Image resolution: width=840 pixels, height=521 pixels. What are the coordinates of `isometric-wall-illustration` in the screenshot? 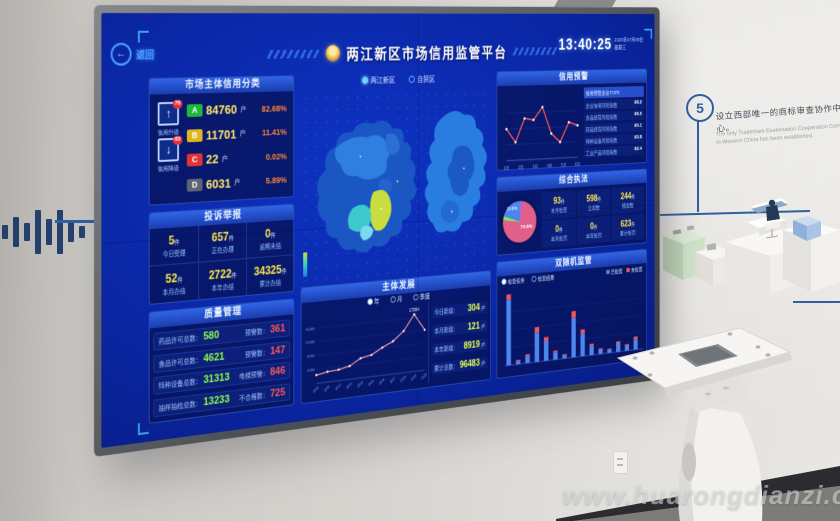 It's located at (751, 246).